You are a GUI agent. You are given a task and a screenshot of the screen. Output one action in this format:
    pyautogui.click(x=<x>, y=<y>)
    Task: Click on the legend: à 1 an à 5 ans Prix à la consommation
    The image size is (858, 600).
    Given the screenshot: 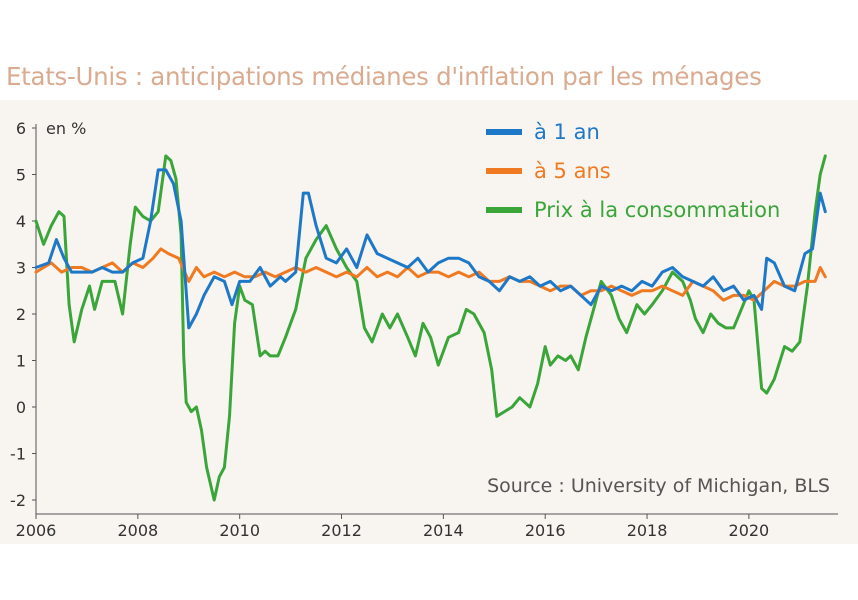 What is the action you would take?
    pyautogui.click(x=633, y=171)
    